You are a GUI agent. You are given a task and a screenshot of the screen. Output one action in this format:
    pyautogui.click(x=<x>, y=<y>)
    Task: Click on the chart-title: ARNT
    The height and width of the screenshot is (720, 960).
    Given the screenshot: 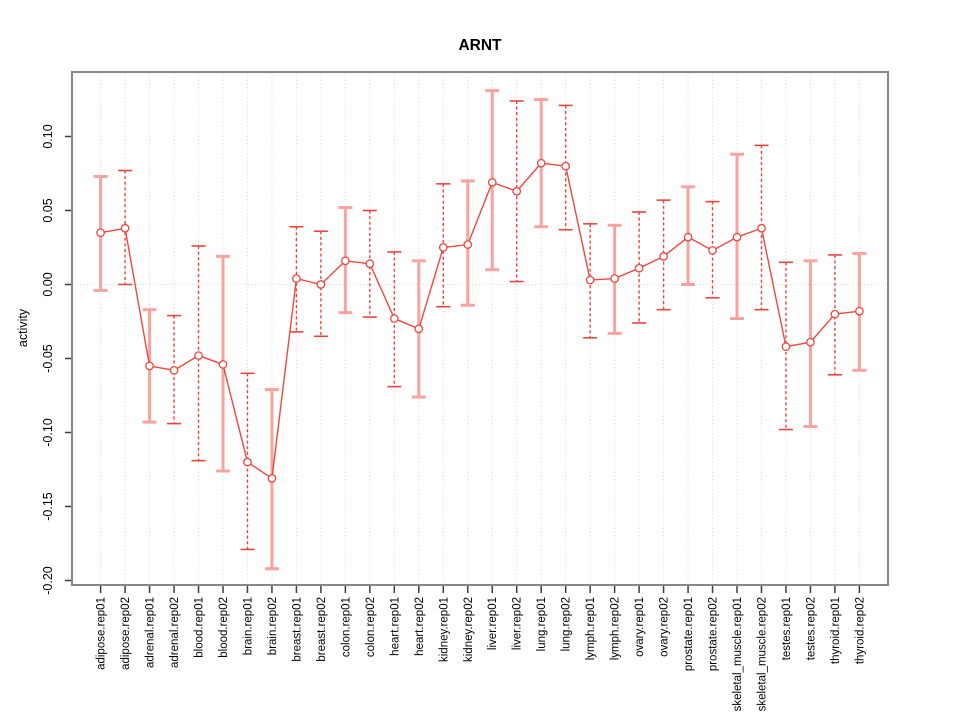 What is the action you would take?
    pyautogui.click(x=480, y=45)
    